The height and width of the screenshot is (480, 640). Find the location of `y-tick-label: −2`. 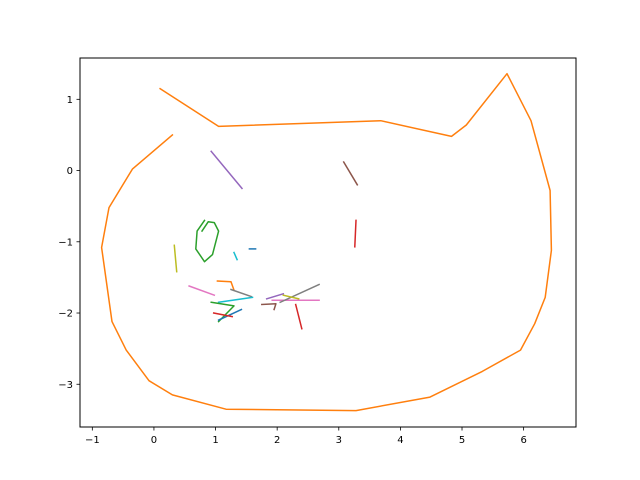

y-tick-label: −2 is located at coordinates (65, 314).